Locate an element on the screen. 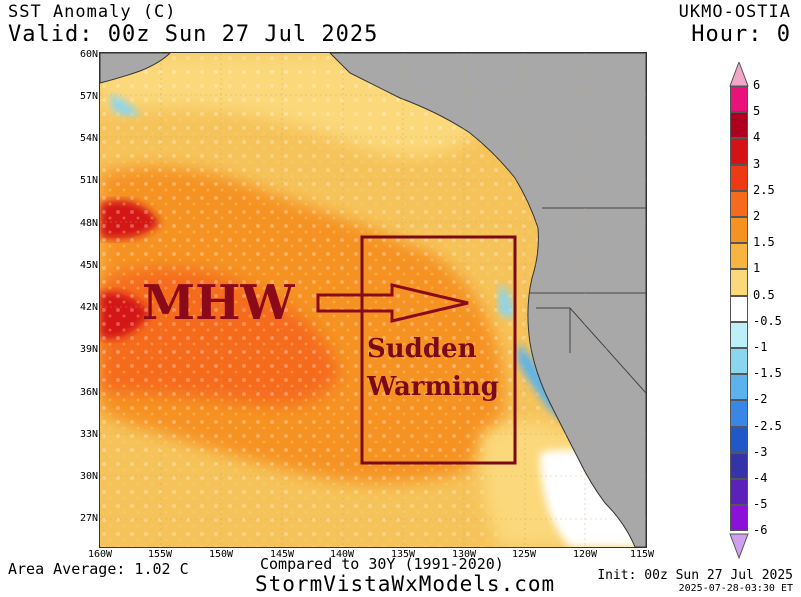 This screenshot has height=597, width=801. colorbar-label: 3 is located at coordinates (757, 163).